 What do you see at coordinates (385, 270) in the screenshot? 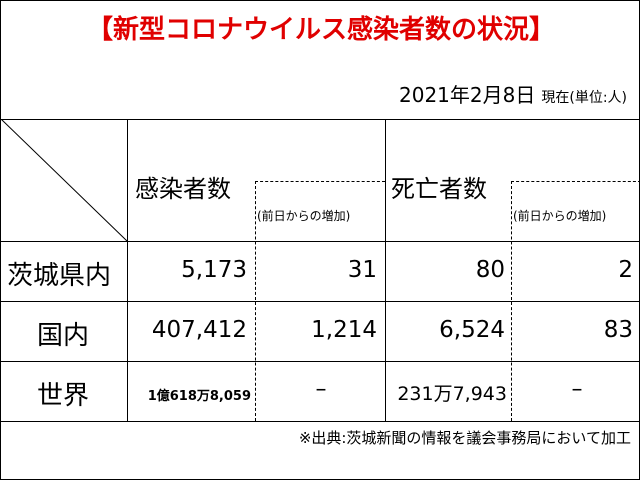
I see `column-divider-middle` at bounding box center [385, 270].